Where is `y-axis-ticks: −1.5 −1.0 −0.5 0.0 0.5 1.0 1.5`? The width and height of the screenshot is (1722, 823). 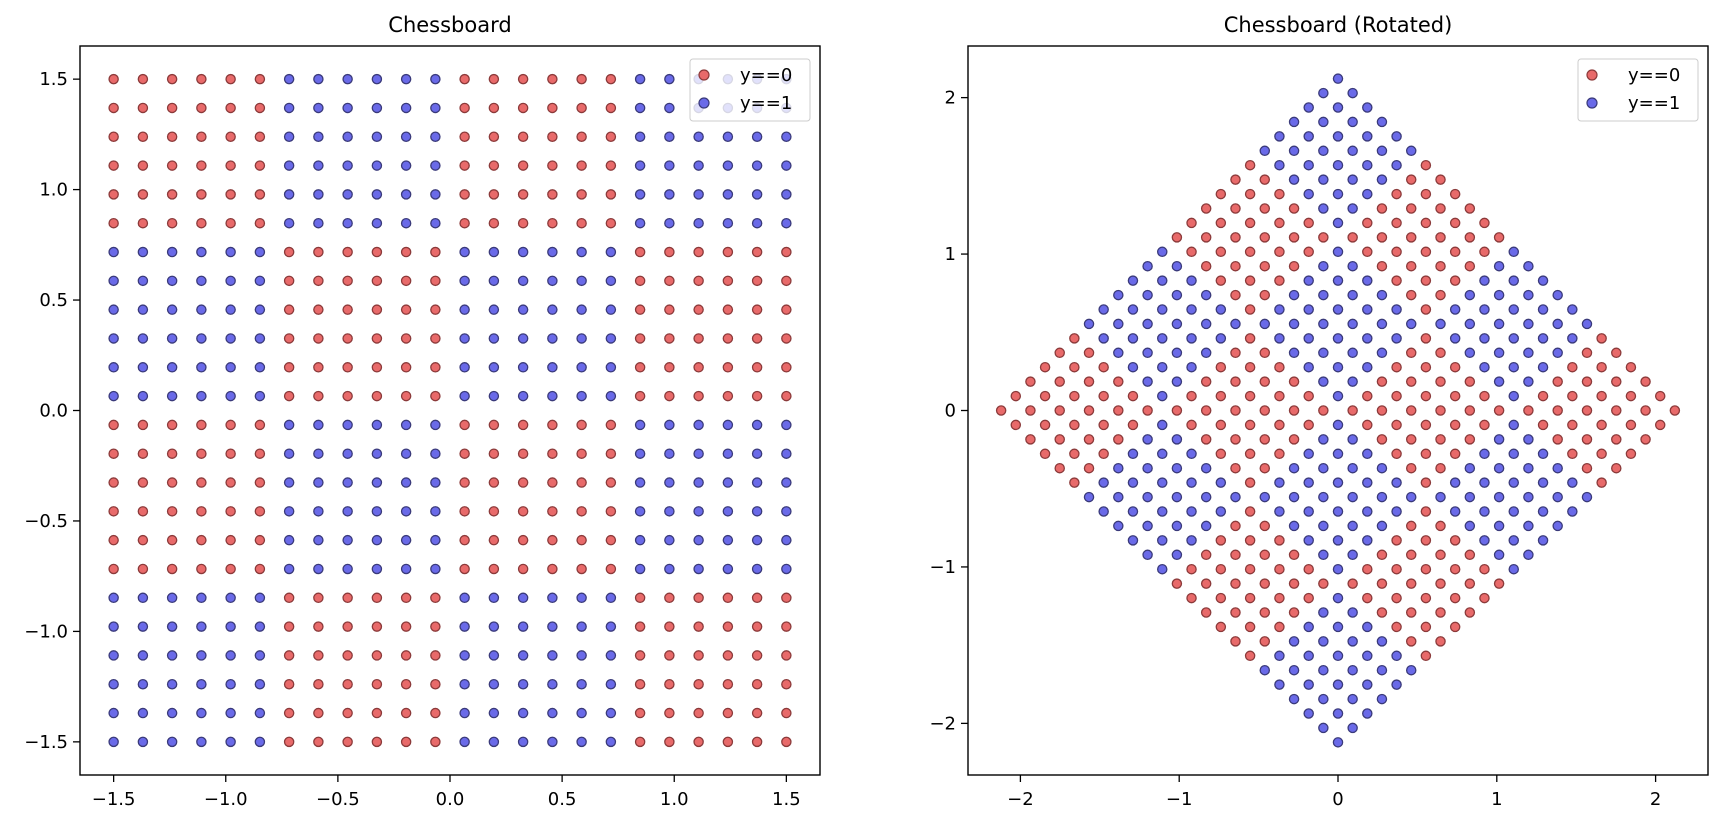 y-axis-ticks: −1.5 −1.0 −0.5 0.0 0.5 1.0 1.5 is located at coordinates (52, 411).